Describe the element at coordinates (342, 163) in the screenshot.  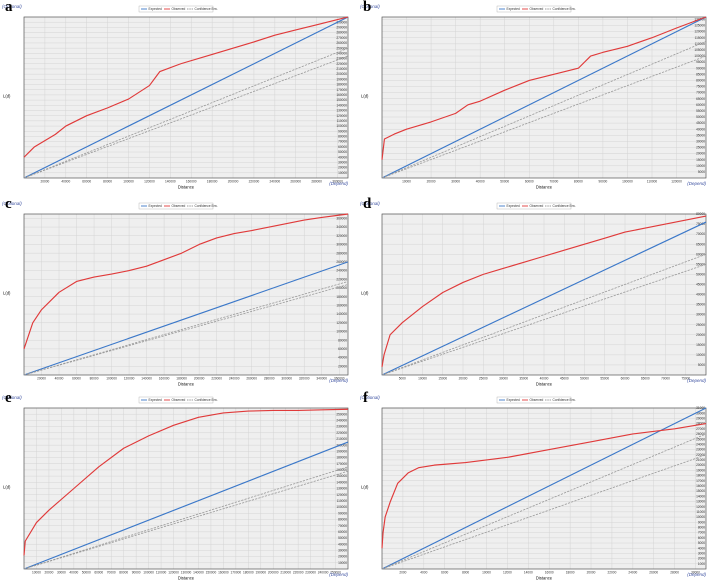
I see `y-tick-label: 30000` at that location.